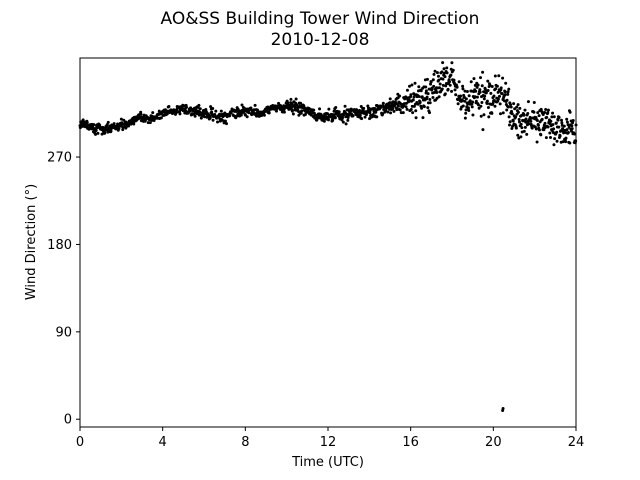 The height and width of the screenshot is (480, 640). Describe the element at coordinates (31, 242) in the screenshot. I see `y-axis-label: Wind Direction (°)` at that location.